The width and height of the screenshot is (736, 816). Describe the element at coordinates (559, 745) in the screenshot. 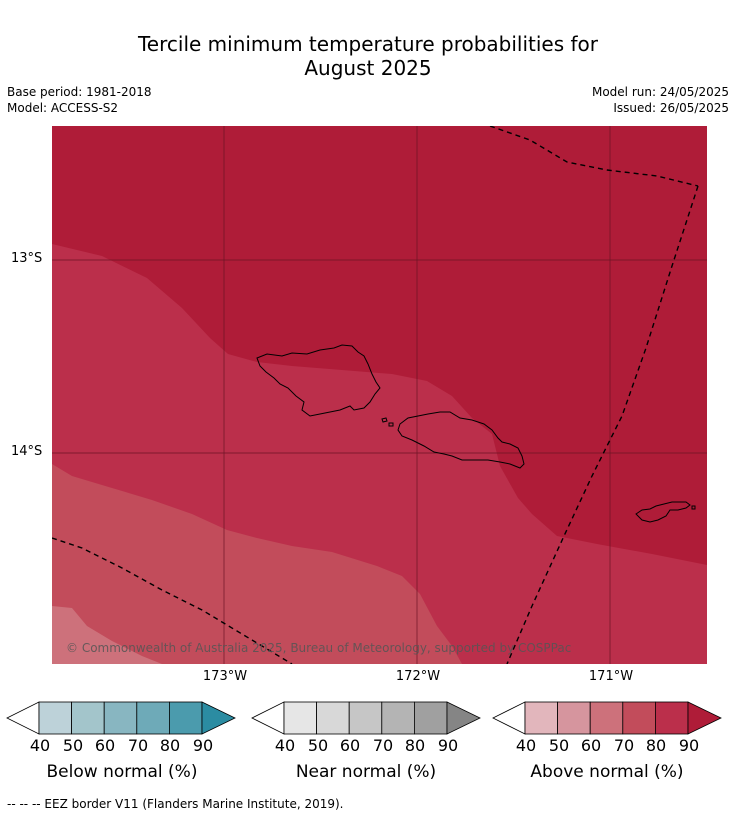

I see `colorbar-above-tick: 50` at that location.